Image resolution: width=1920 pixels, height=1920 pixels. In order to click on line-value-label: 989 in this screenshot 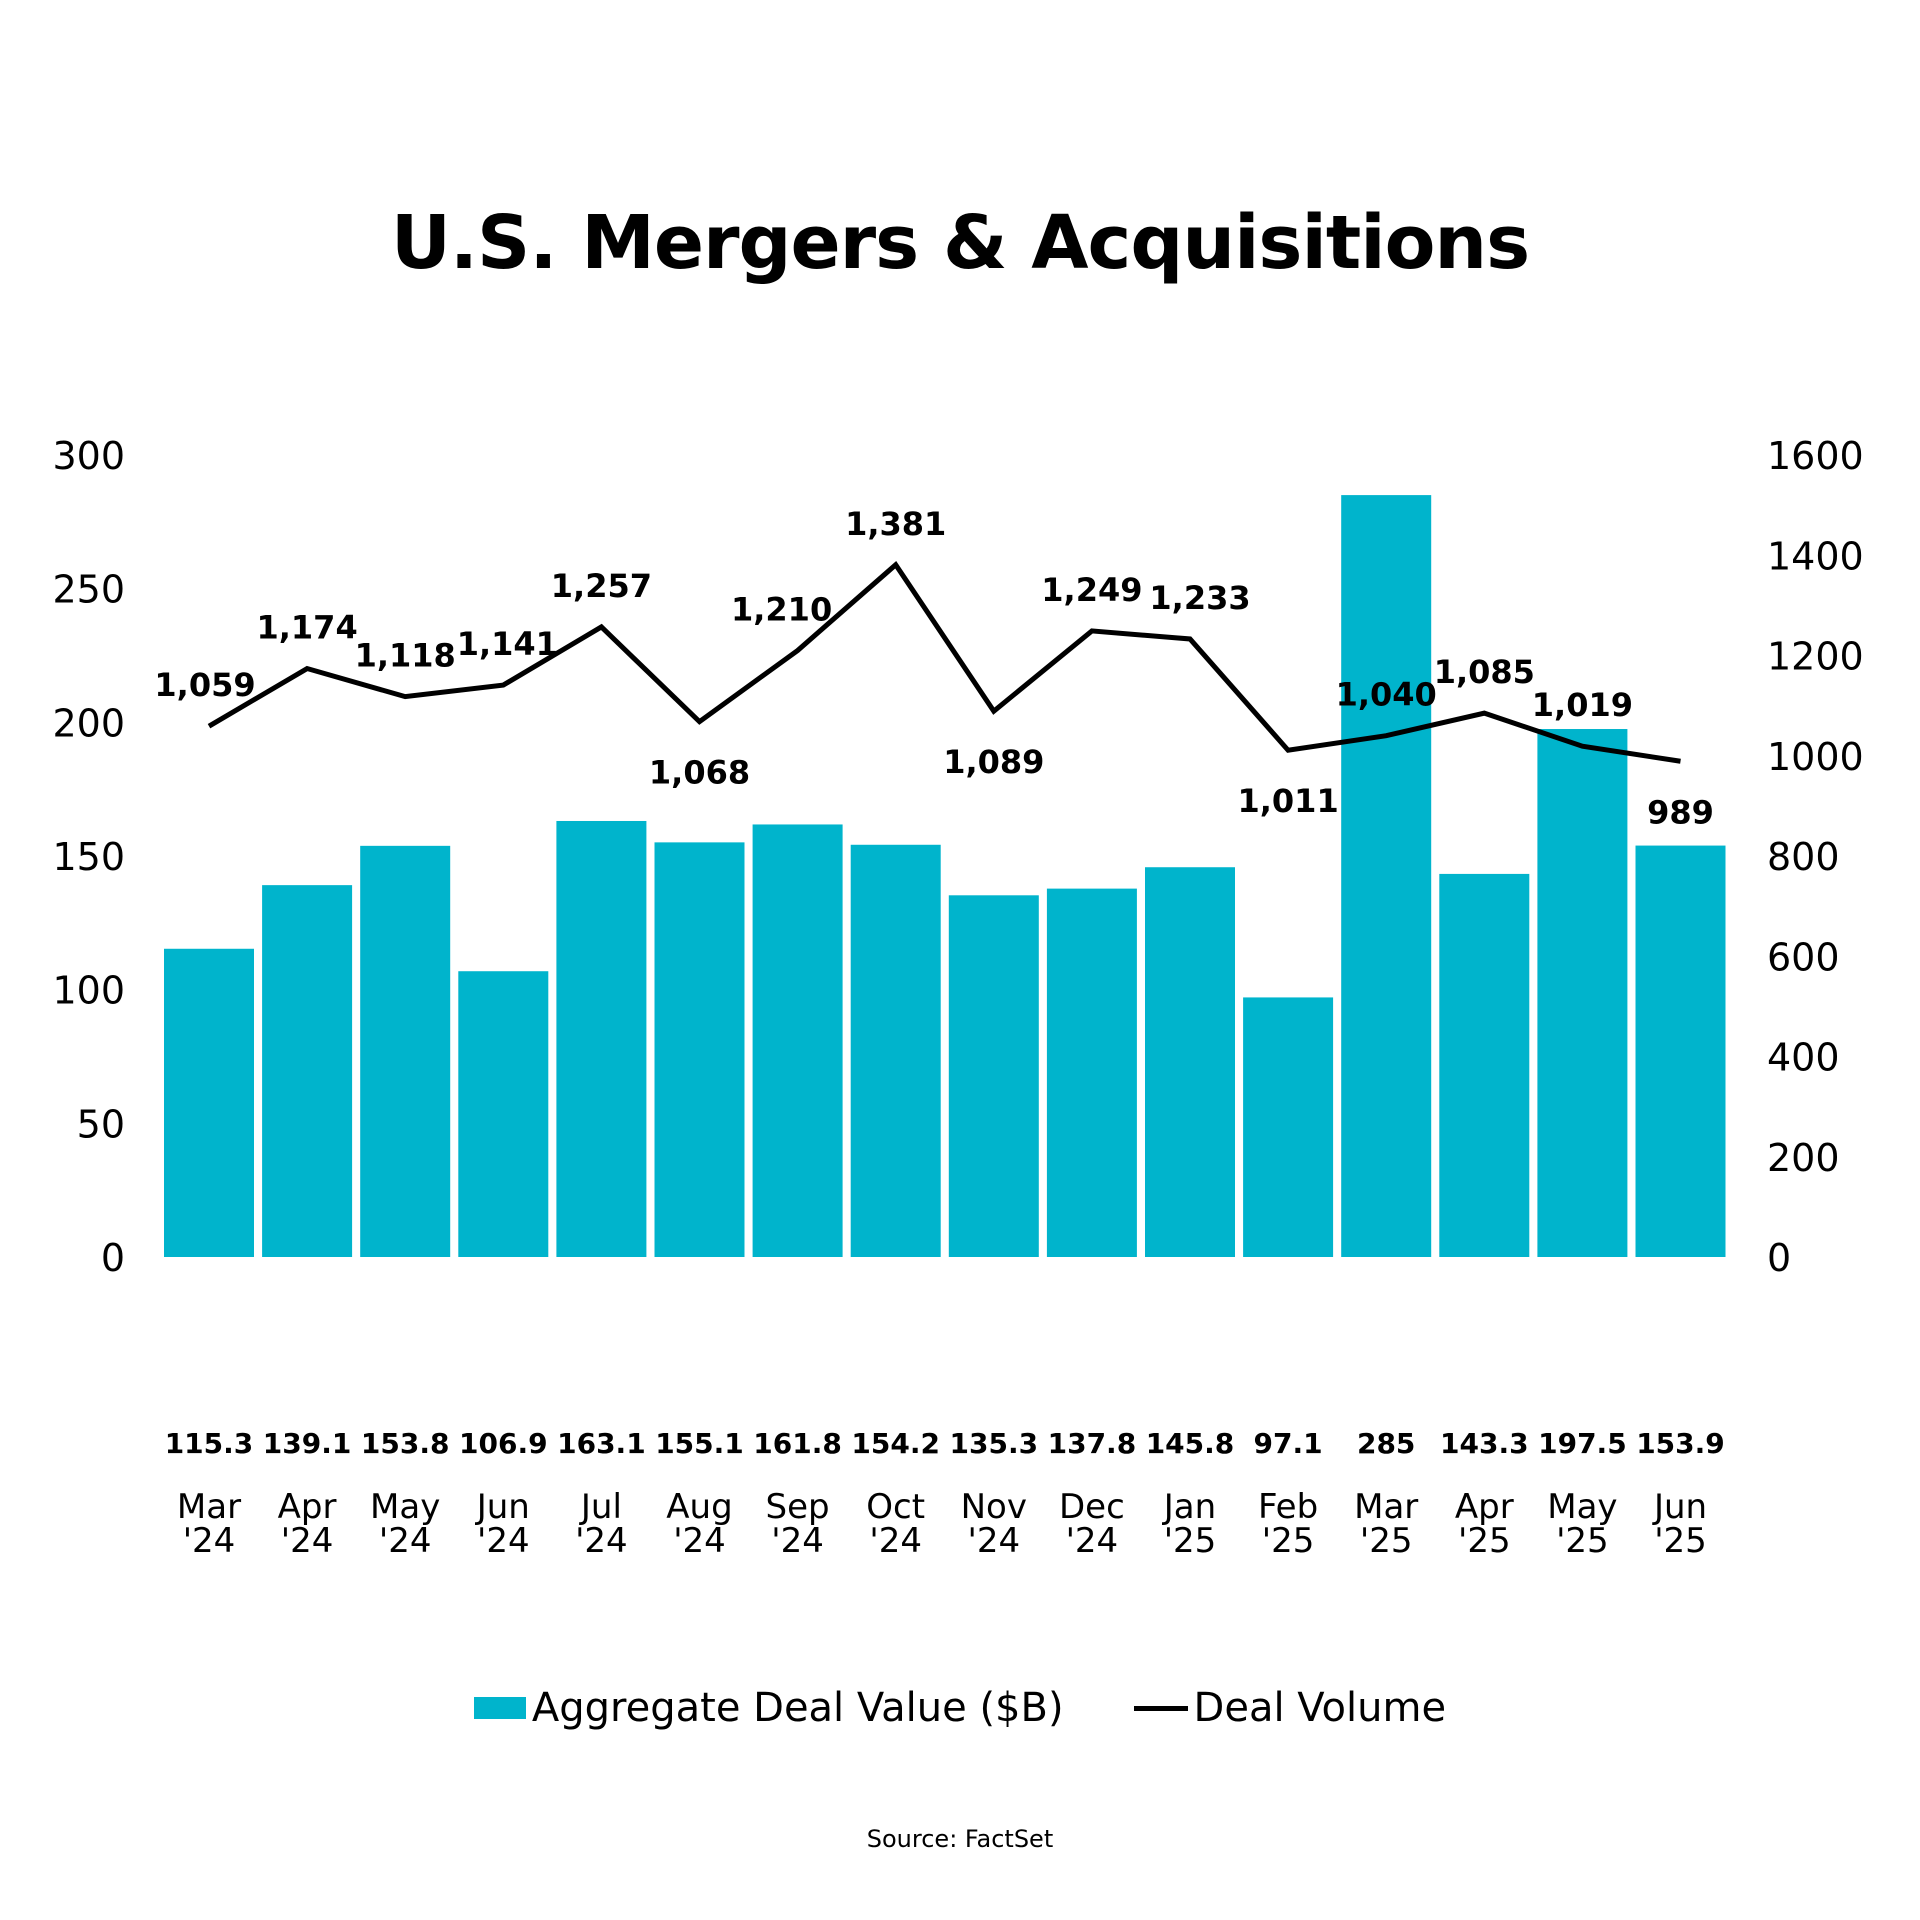, I will do `click(1680, 812)`.